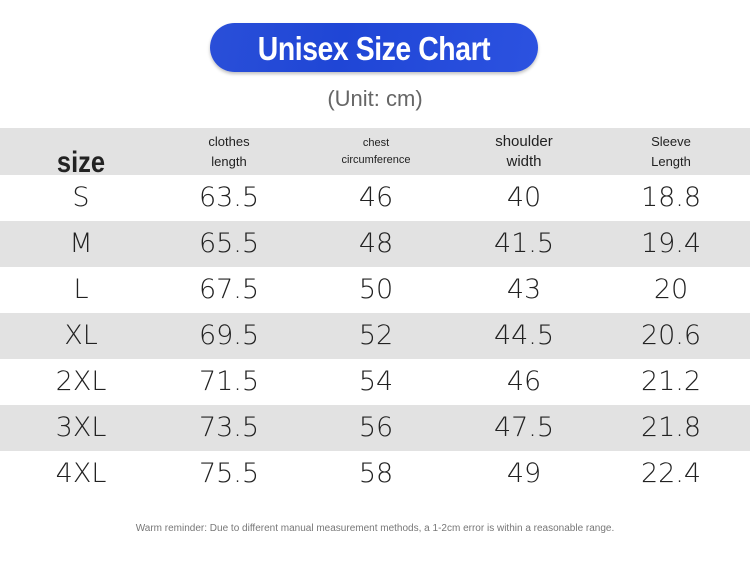 This screenshot has height=563, width=750. Describe the element at coordinates (671, 161) in the screenshot. I see `header-text: Length` at that location.